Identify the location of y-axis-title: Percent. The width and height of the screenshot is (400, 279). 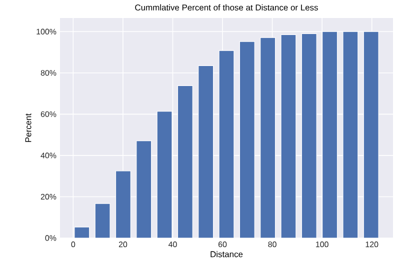
(28, 127).